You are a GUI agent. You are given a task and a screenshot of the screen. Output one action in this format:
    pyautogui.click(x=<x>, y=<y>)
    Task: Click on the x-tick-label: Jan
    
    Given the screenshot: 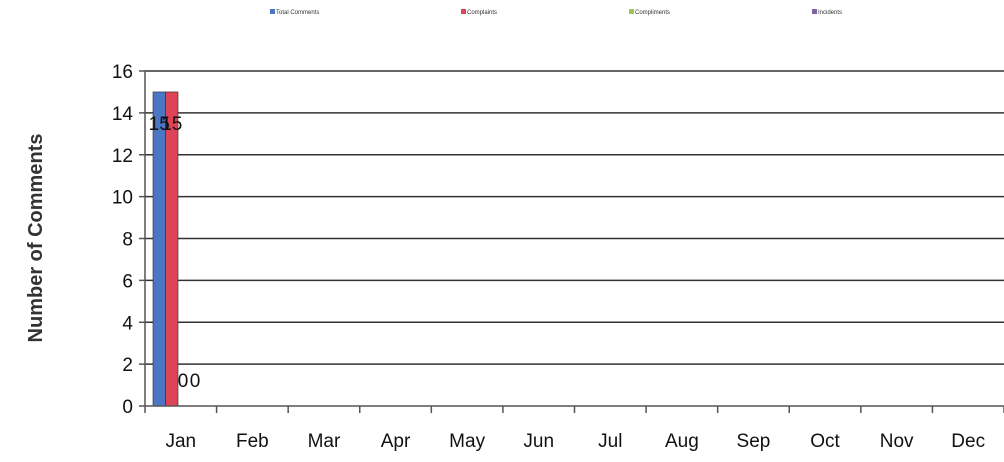 What is the action you would take?
    pyautogui.click(x=180, y=441)
    